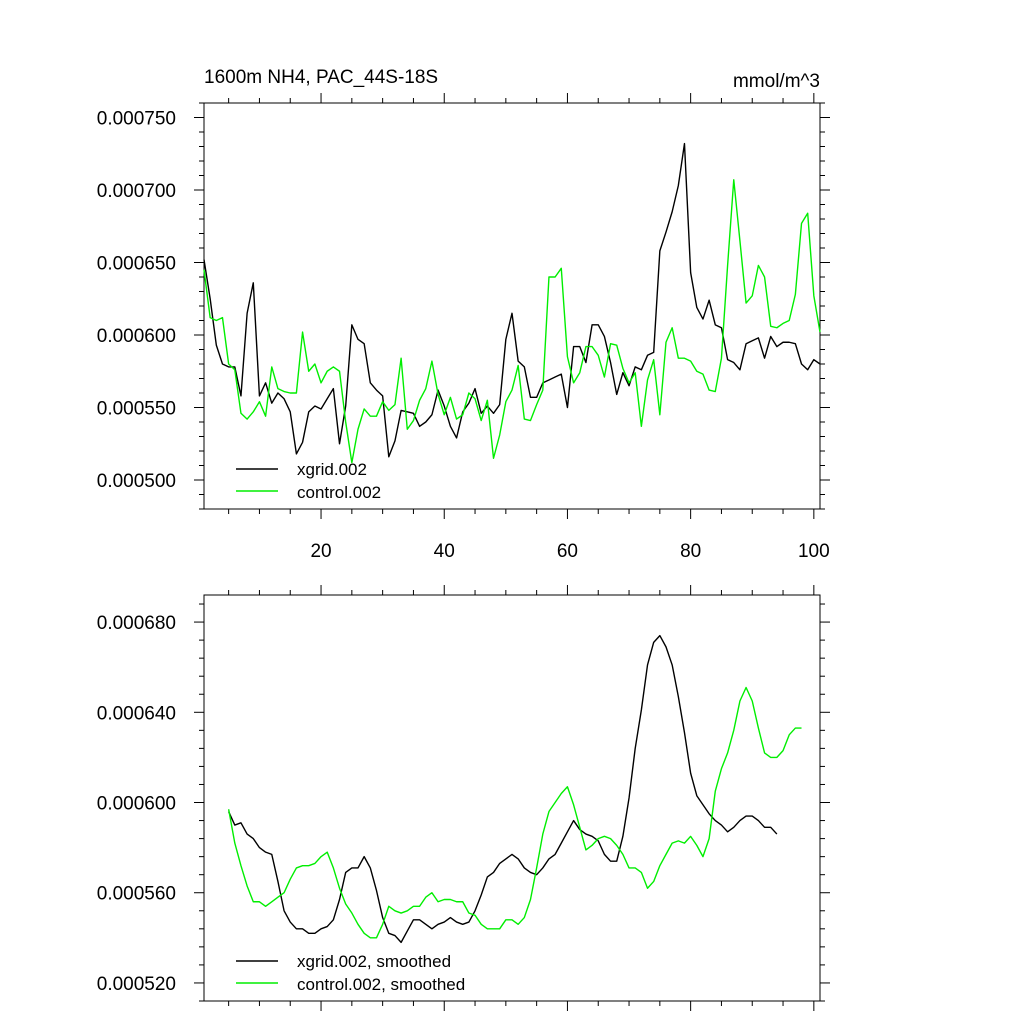  Describe the element at coordinates (690, 551) in the screenshot. I see `top-x-tick-label: 80` at that location.